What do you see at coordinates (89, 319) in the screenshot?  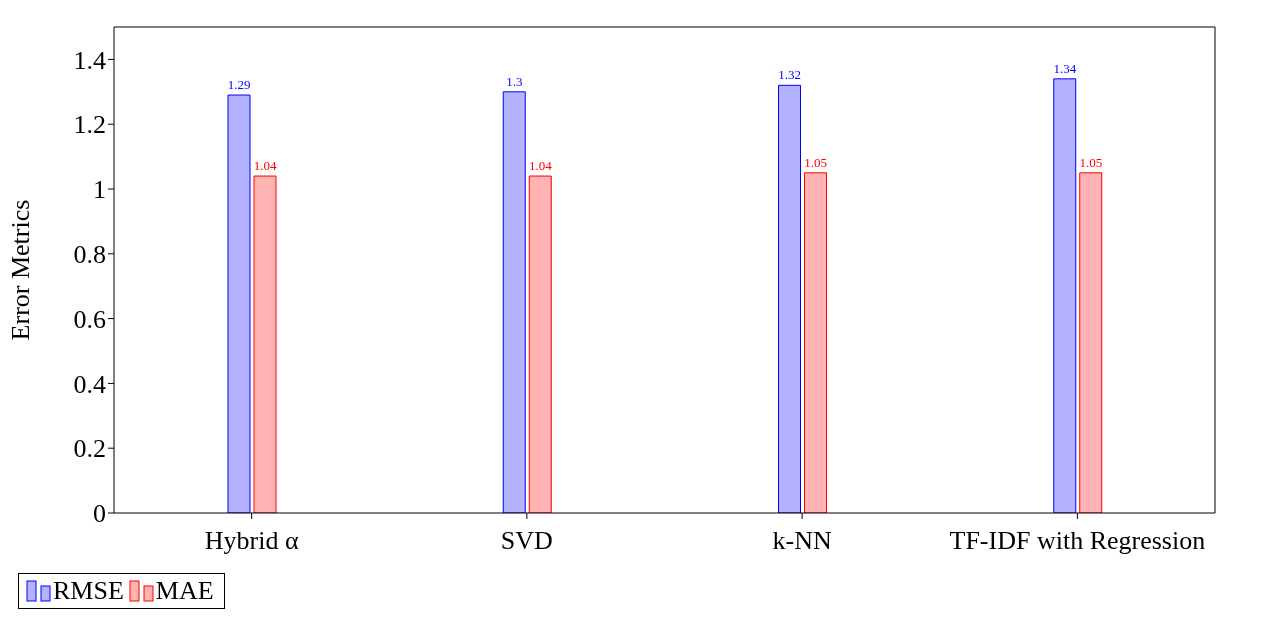 I see `y-tick-label: 0.6` at bounding box center [89, 319].